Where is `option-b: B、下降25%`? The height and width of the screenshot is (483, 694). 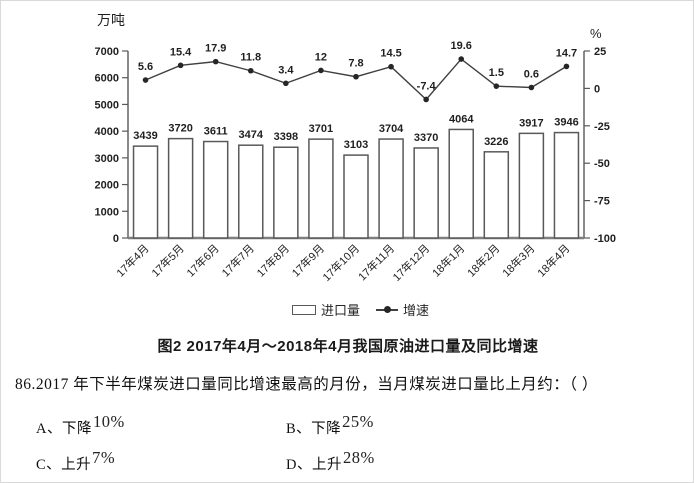 option-b: B、下降25% is located at coordinates (330, 425).